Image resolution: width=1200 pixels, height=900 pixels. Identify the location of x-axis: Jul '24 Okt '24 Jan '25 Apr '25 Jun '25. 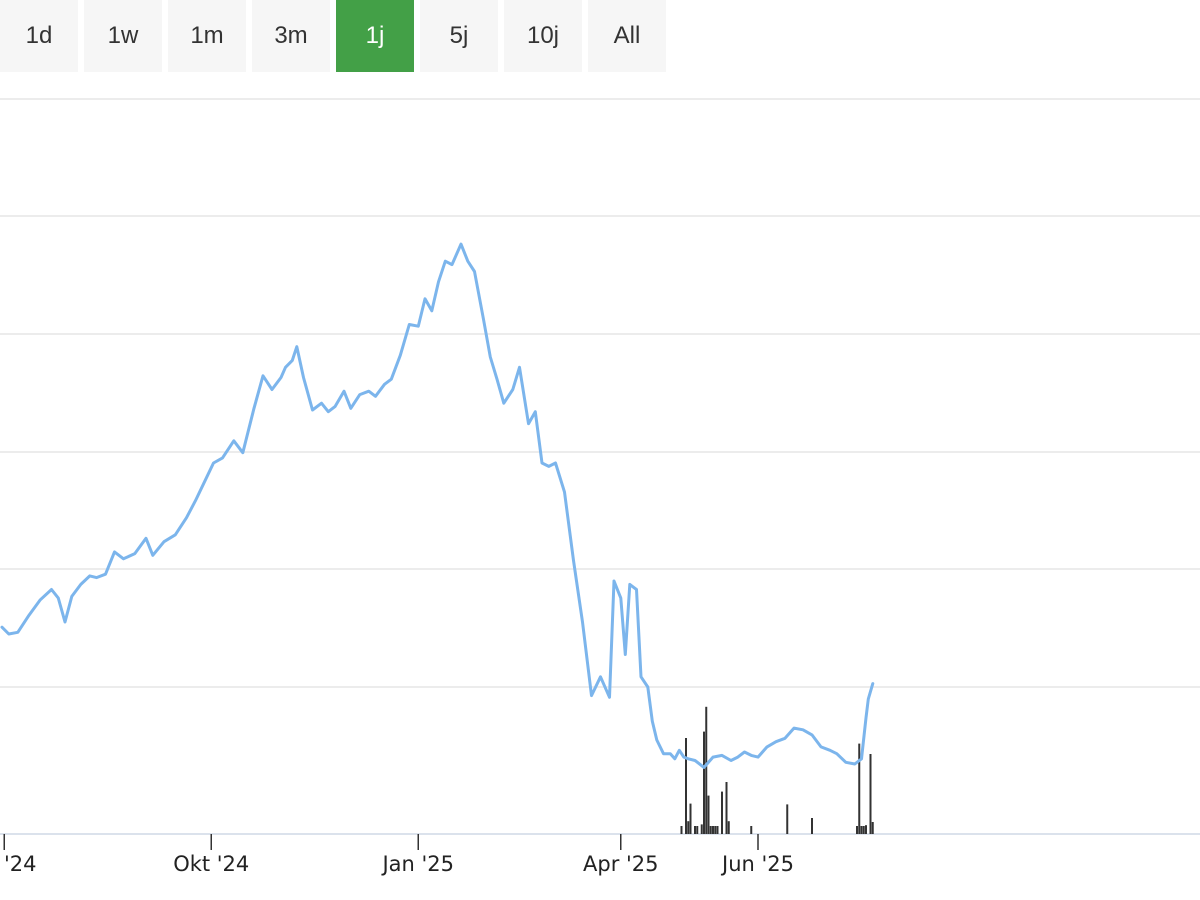
(397, 855).